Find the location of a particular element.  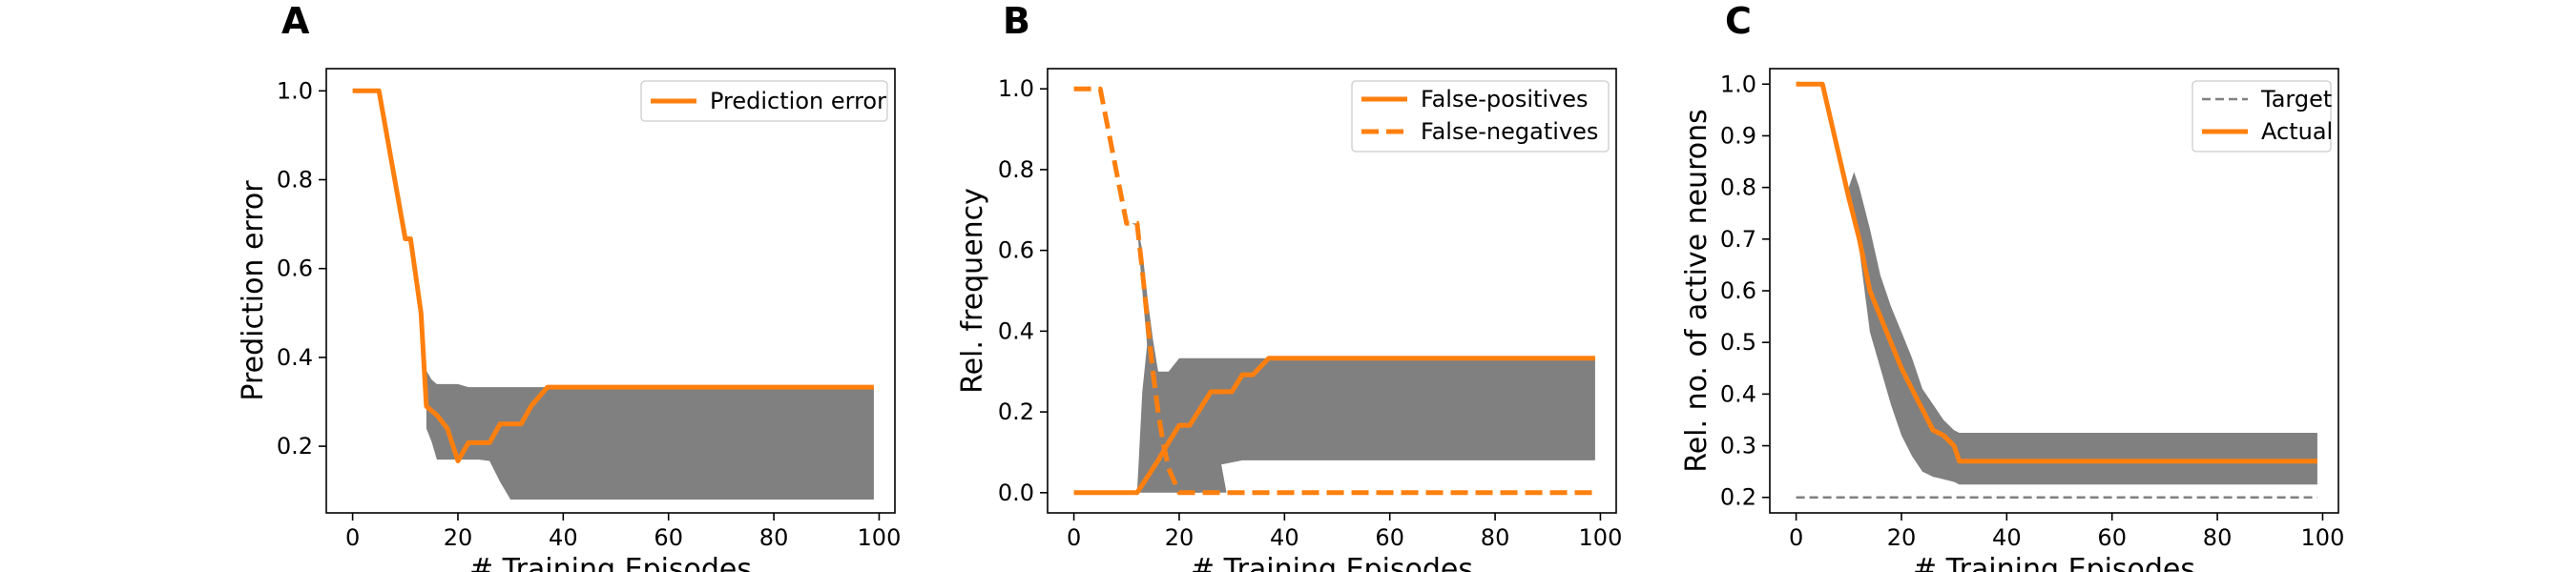

series-line-false-positives is located at coordinates (1334, 426).